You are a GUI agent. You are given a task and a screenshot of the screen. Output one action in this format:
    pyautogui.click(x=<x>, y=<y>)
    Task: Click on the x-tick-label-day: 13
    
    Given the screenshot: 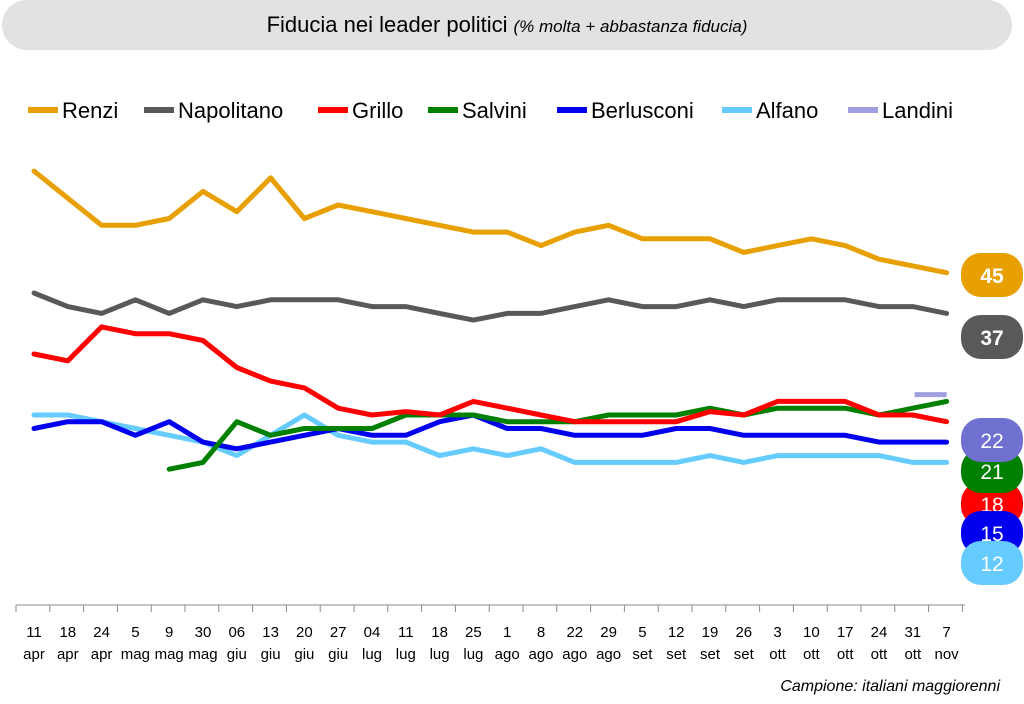 What is the action you would take?
    pyautogui.click(x=270, y=632)
    